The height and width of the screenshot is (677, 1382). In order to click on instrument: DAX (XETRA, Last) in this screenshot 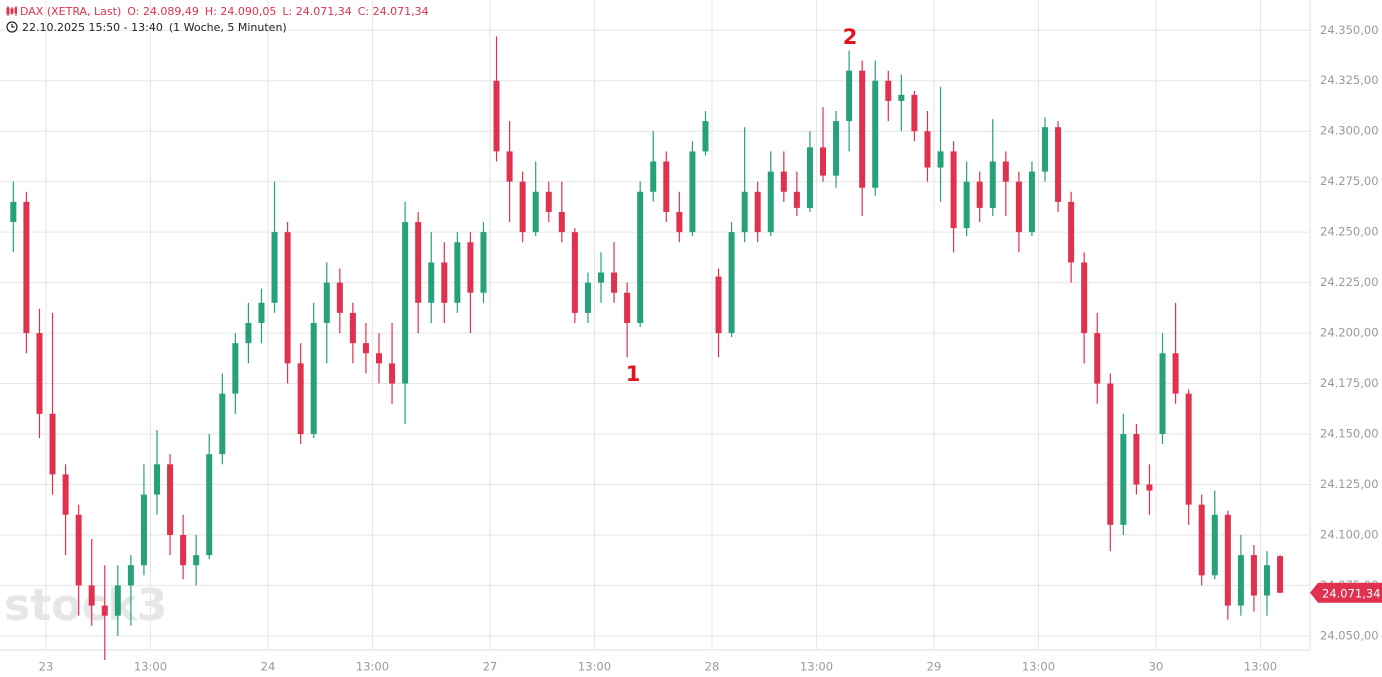, I will do `click(71, 11)`.